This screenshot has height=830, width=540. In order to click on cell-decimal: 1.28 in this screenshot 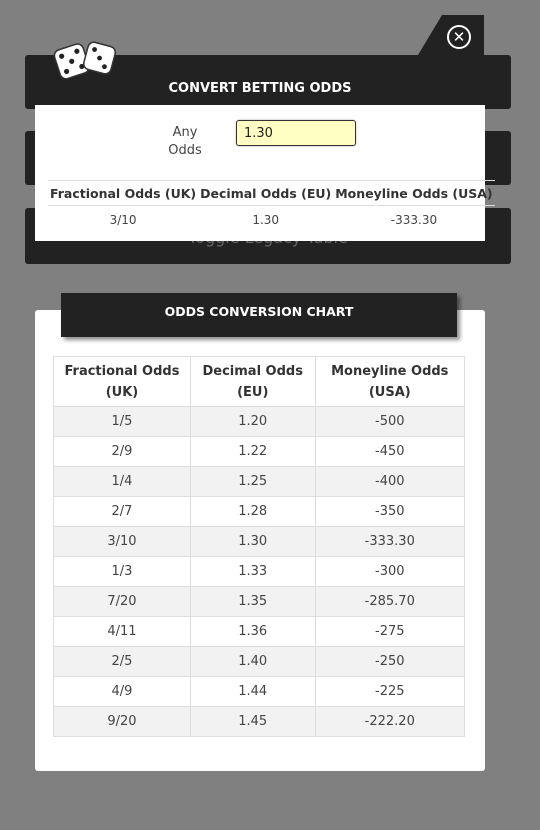, I will do `click(252, 511)`.